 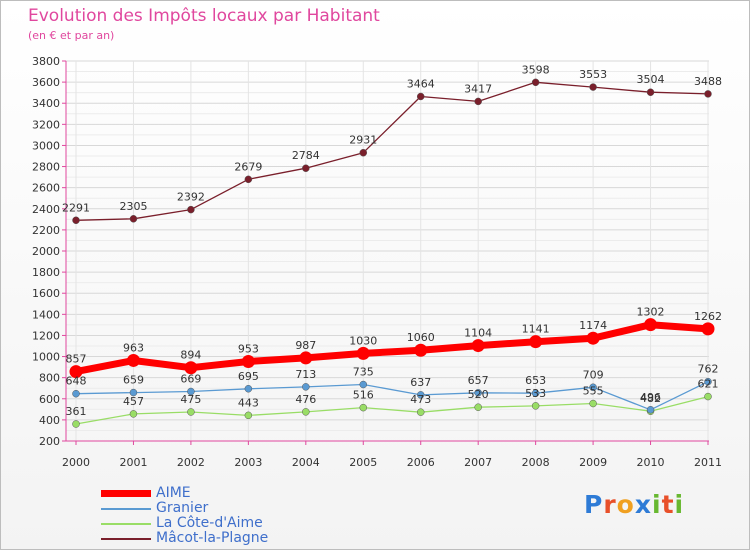 I want to click on data-label-2: 555, so click(x=593, y=391).